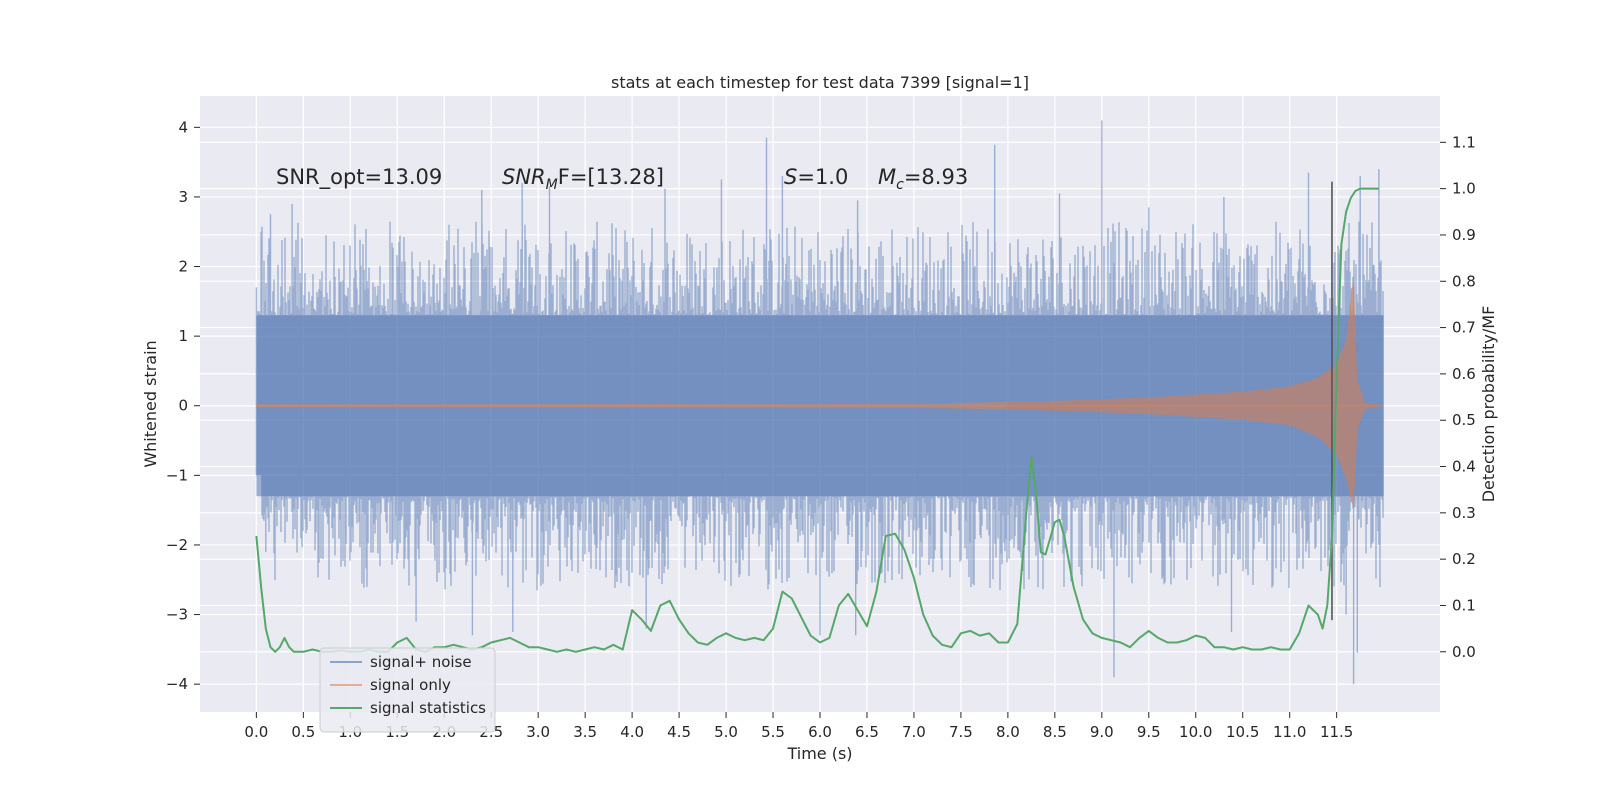  What do you see at coordinates (773, 732) in the screenshot?
I see `x-tick-label-11: 5.5` at bounding box center [773, 732].